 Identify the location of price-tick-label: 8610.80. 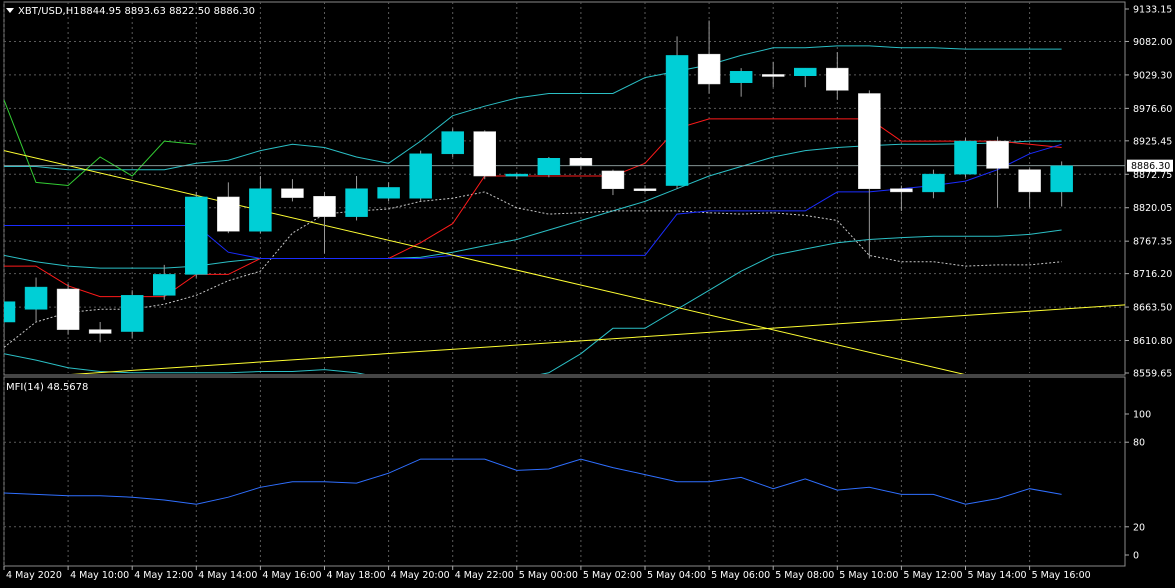
(1152, 341).